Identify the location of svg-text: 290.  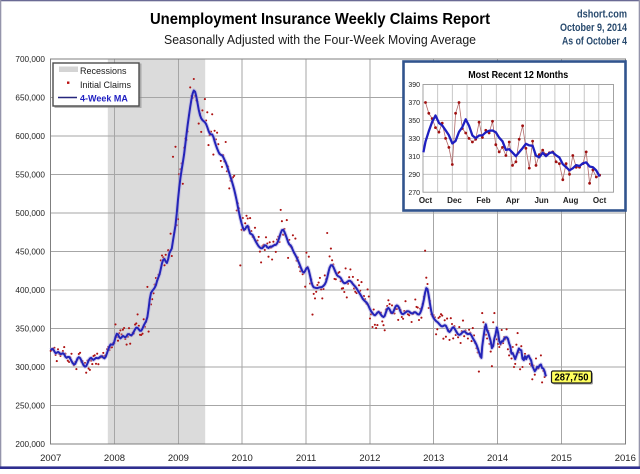
(414, 175).